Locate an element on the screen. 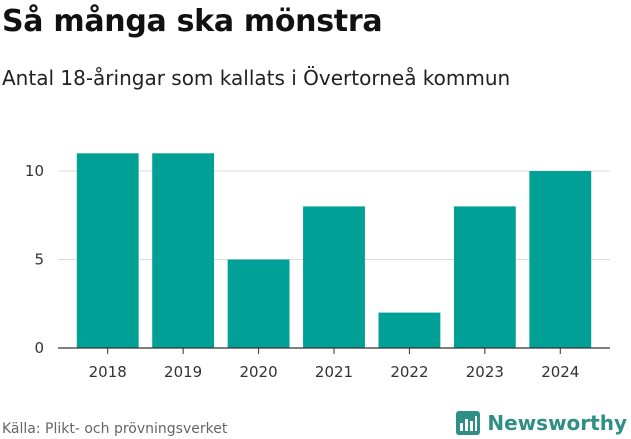 The height and width of the screenshot is (439, 631). brand-name: Newsworthy is located at coordinates (557, 423).